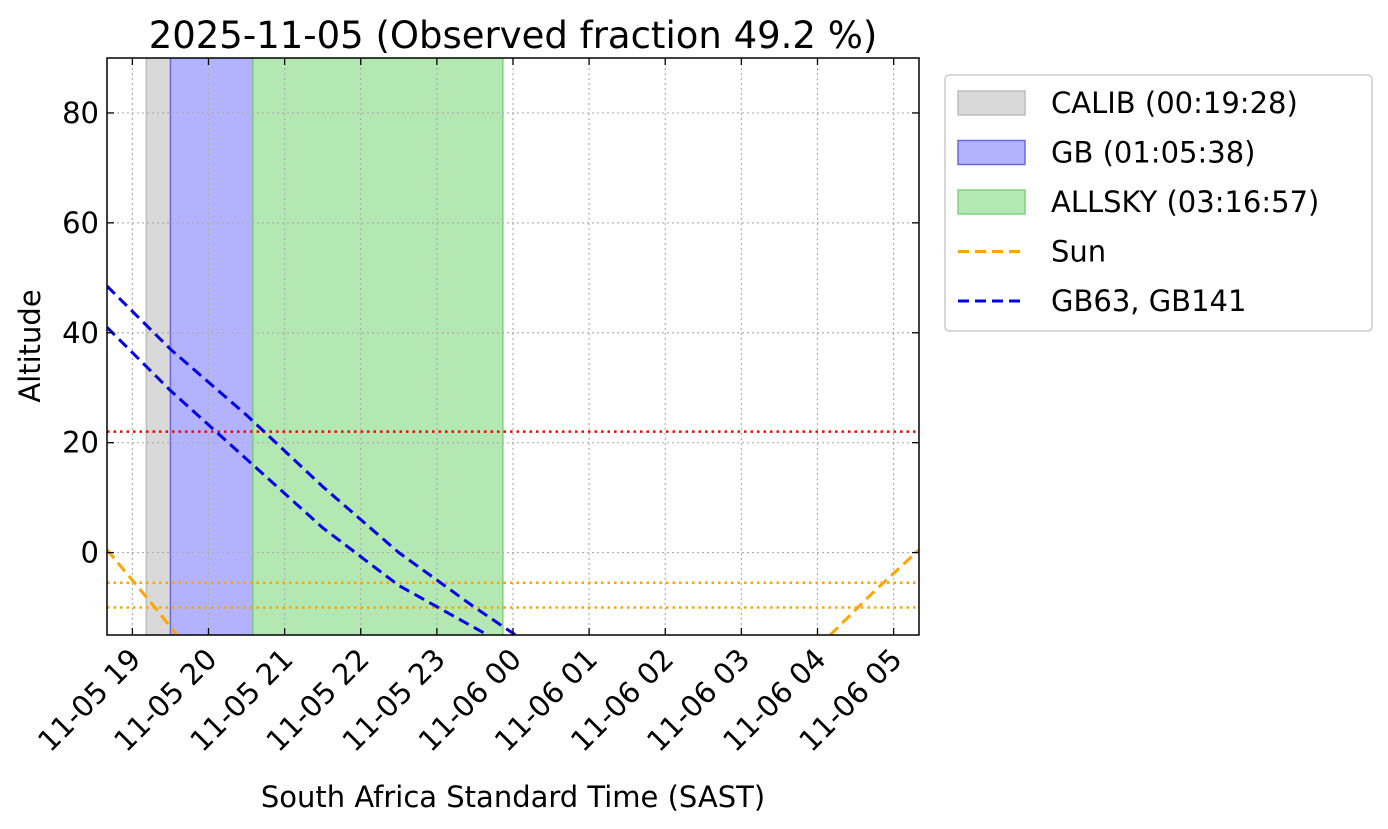  What do you see at coordinates (1174, 103) in the screenshot?
I see `legend-label-0: CALIB (00:19:28)` at bounding box center [1174, 103].